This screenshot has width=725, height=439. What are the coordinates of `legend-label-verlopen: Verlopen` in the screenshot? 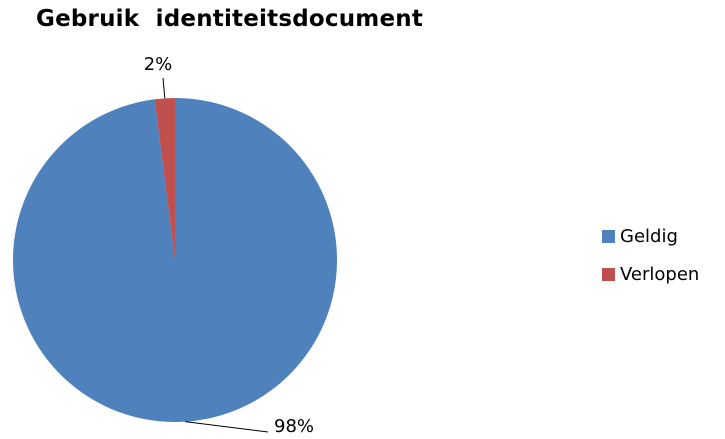 It's located at (660, 274).